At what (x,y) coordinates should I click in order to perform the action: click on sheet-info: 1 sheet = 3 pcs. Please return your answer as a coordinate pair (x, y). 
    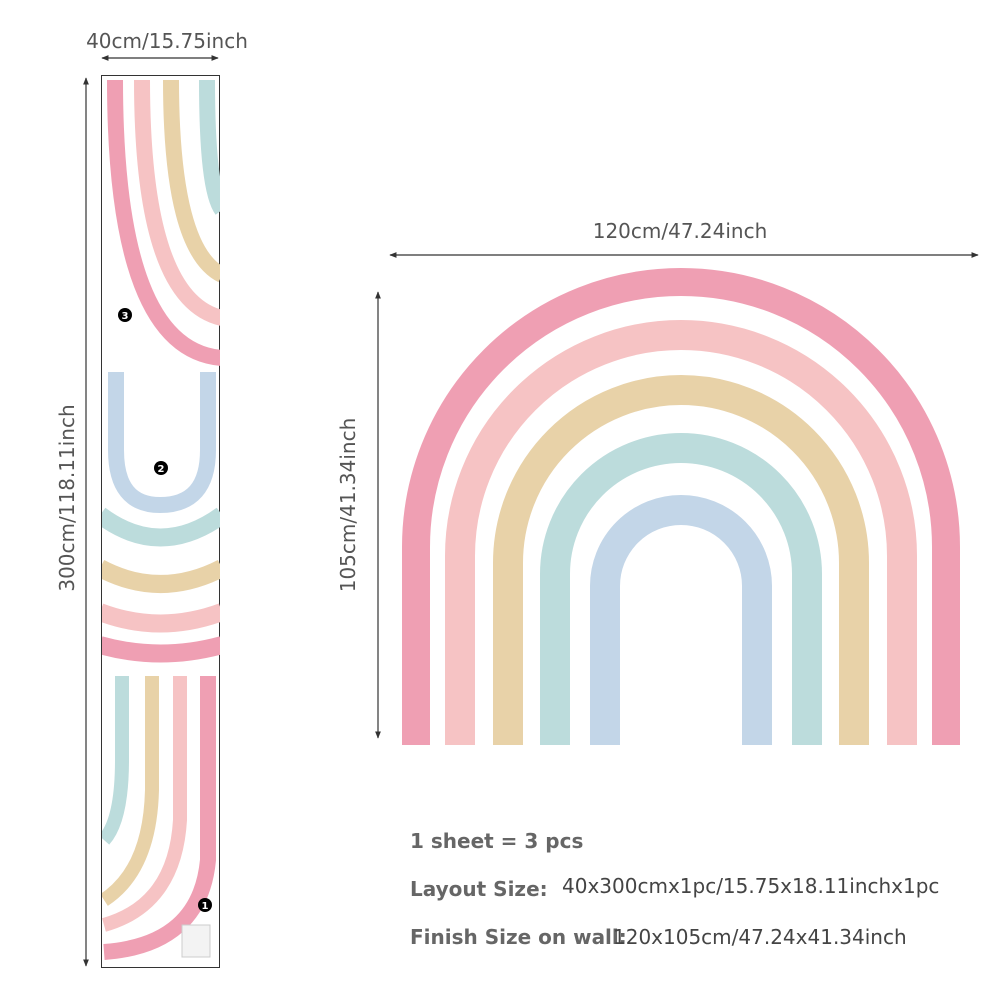
    Looking at the image, I should click on (496, 841).